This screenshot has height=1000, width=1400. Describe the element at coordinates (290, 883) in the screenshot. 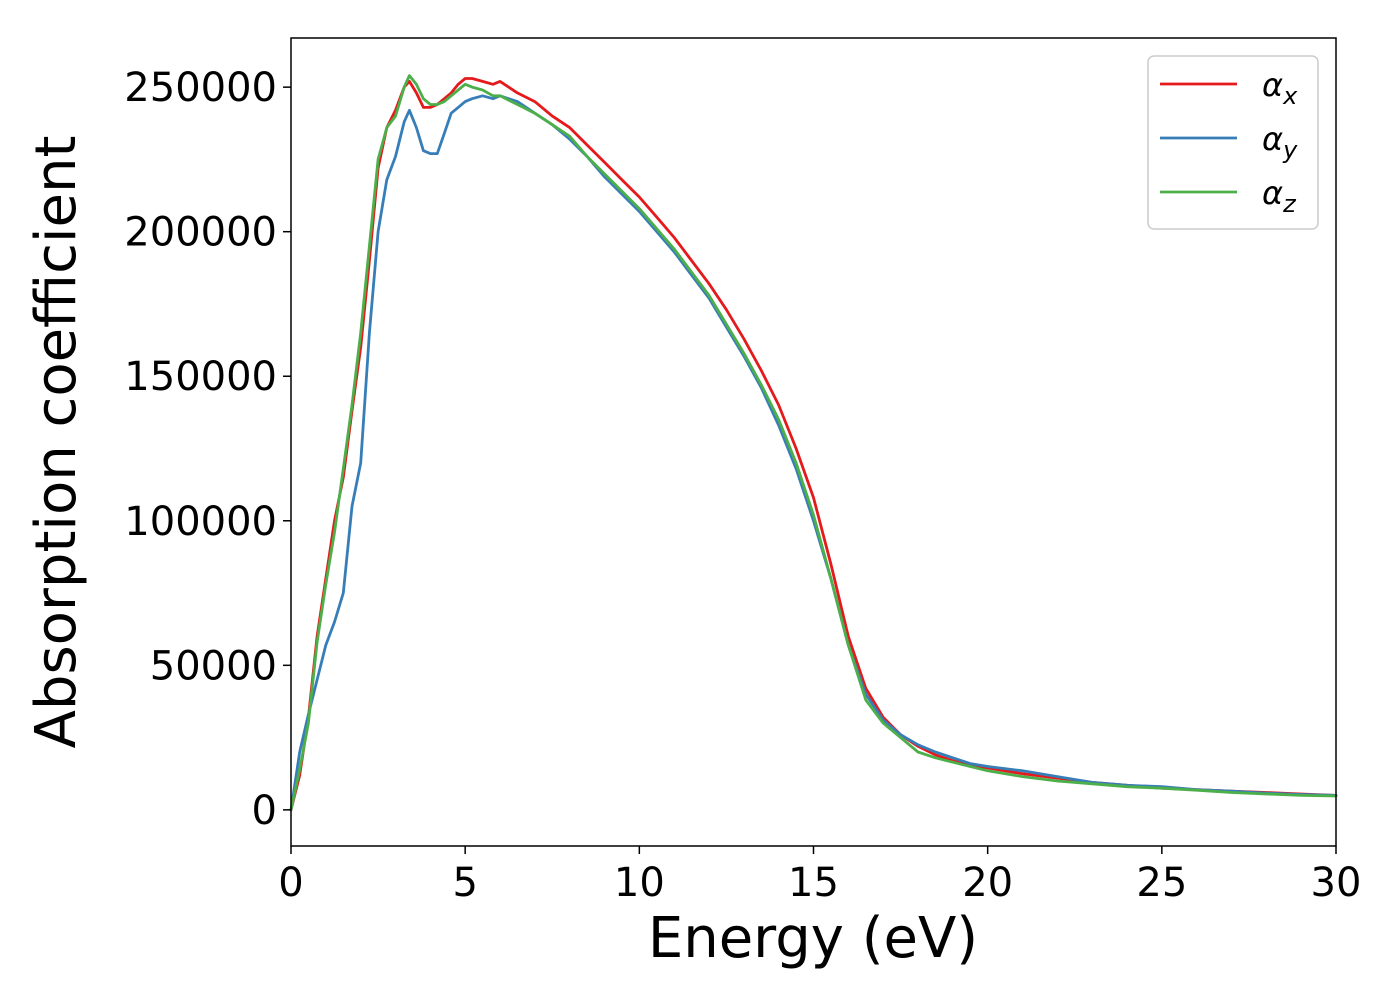

I see `x-tick-label: 0` at that location.